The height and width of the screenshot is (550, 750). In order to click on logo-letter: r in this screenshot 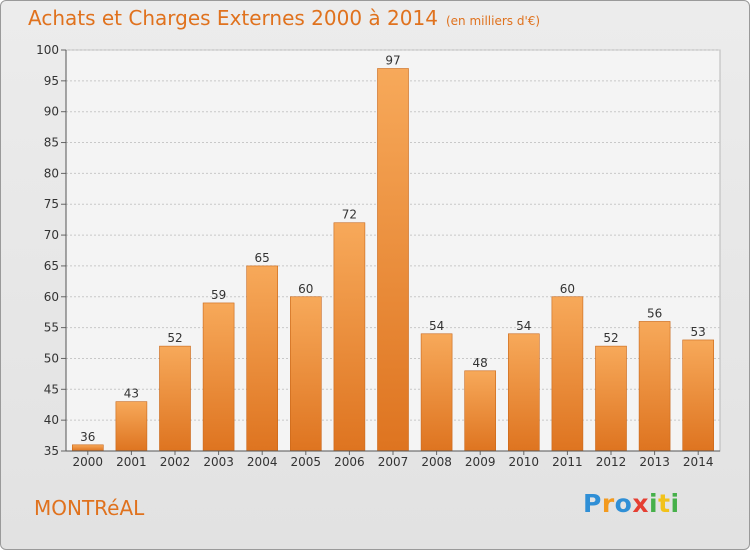, I will do `click(608, 503)`.